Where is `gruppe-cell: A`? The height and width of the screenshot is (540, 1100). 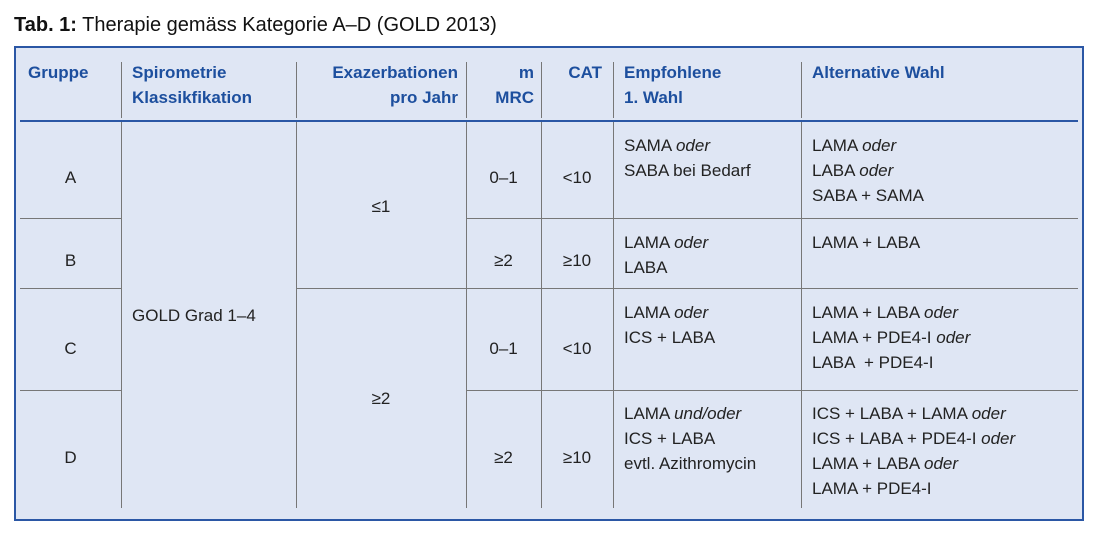 gruppe-cell: A is located at coordinates (70, 177).